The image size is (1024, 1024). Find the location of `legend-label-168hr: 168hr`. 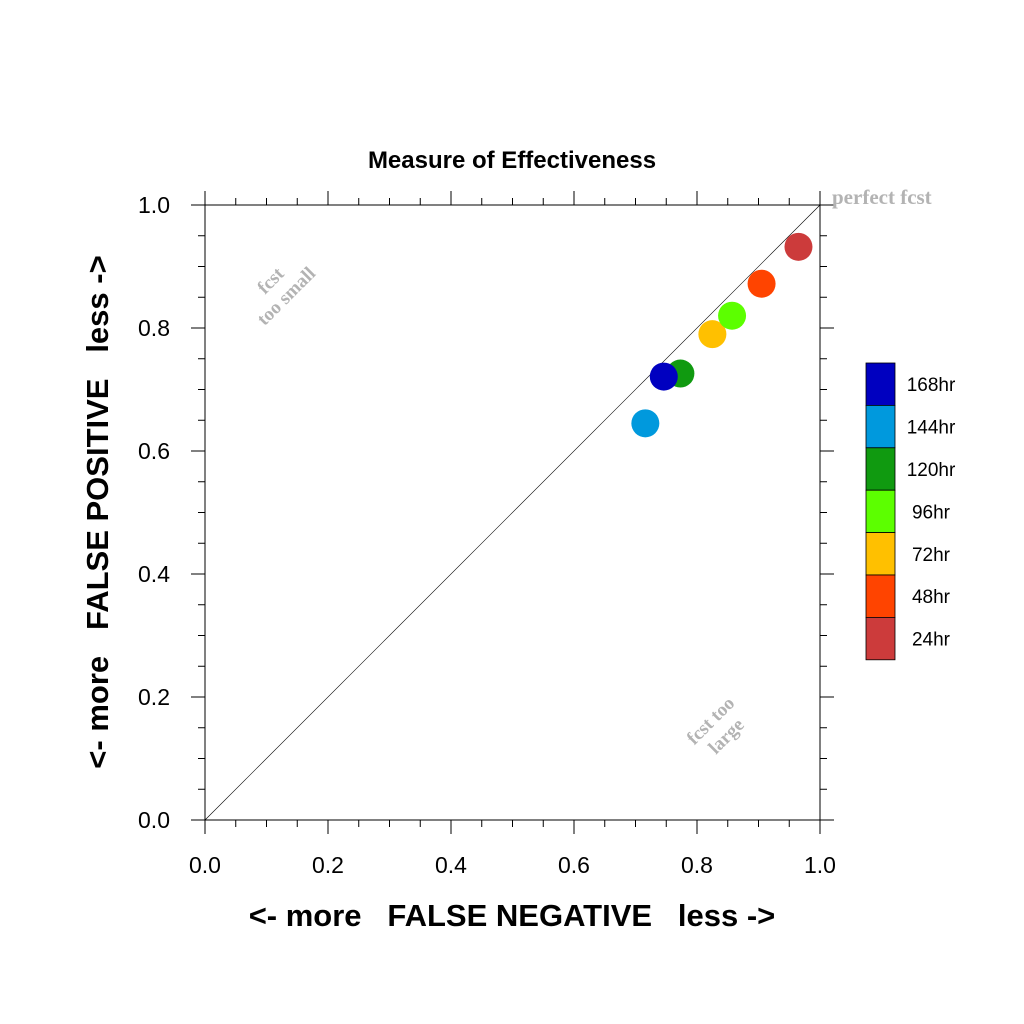

legend-label-168hr: 168hr is located at coordinates (931, 385).